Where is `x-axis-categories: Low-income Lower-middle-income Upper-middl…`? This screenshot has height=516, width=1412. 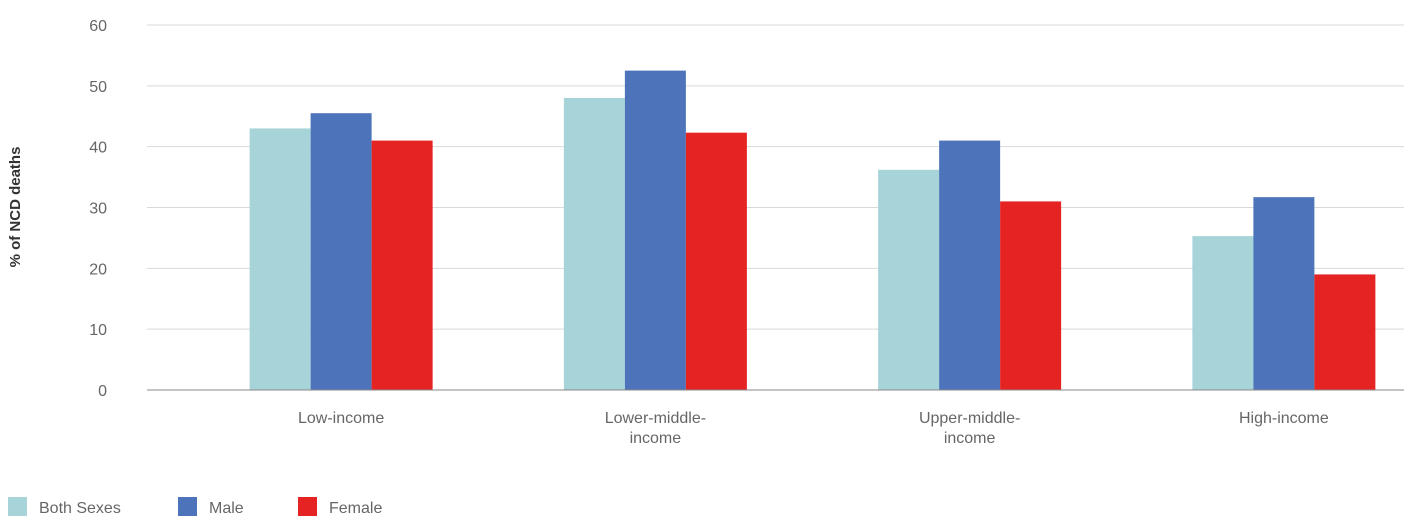 x-axis-categories: Low-income Lower-middle-income Upper-middl… is located at coordinates (813, 428).